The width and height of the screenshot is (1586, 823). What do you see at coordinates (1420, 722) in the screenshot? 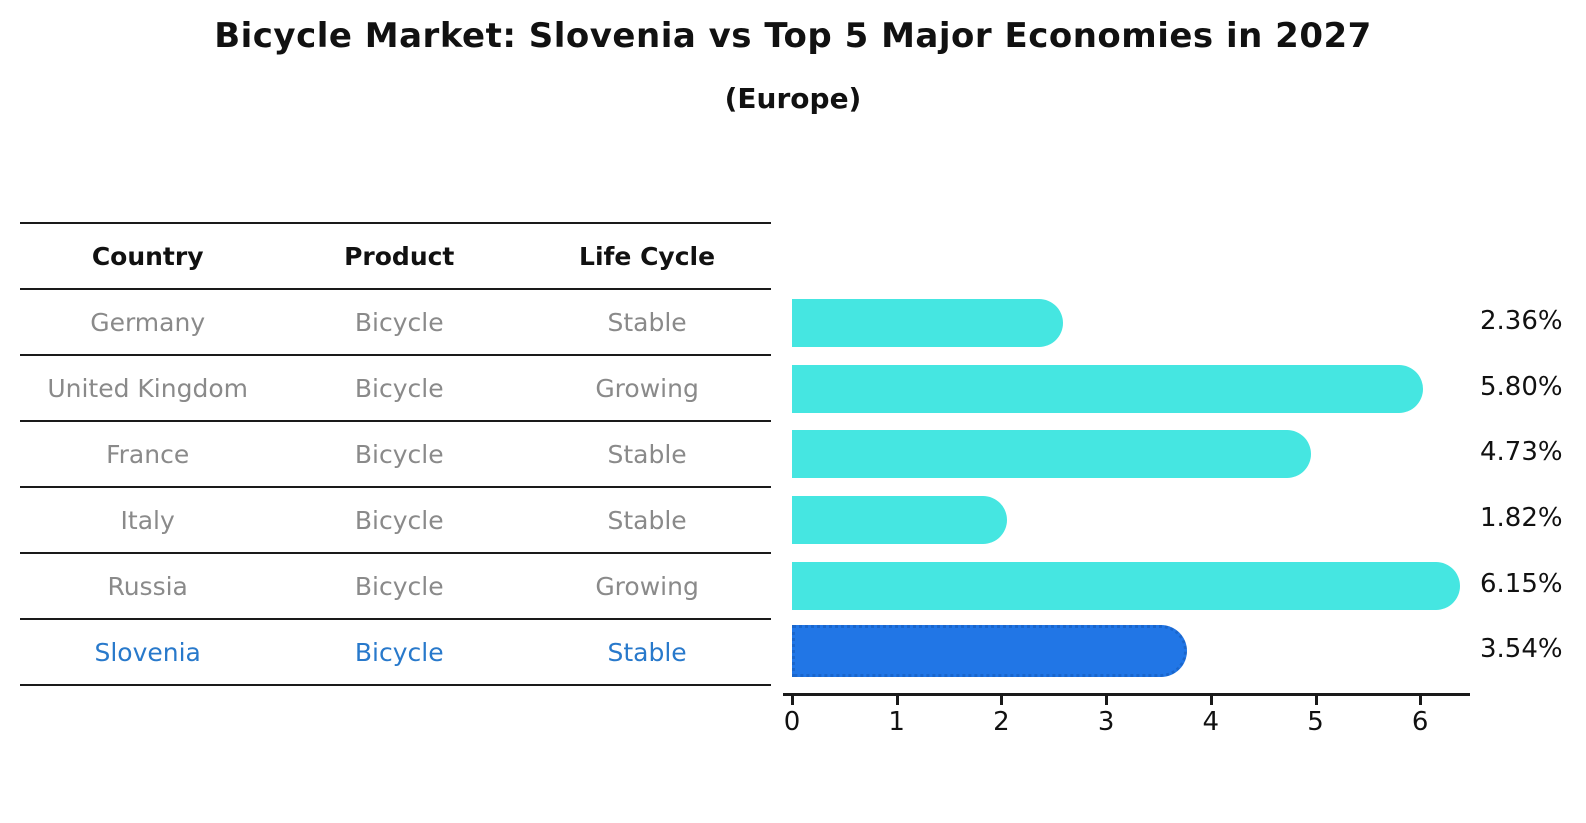
I see `x-tick-label-6: 6` at bounding box center [1420, 722].